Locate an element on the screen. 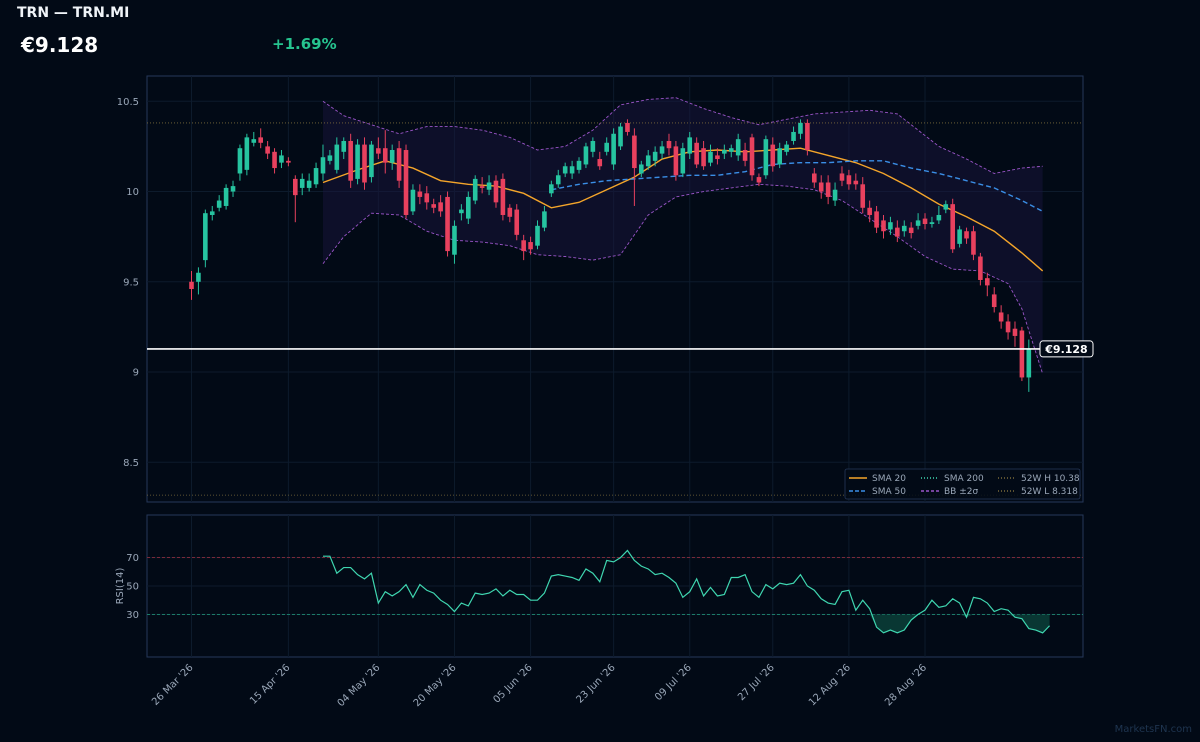 The image size is (1200, 742). x-tick-label: 20 May '26 is located at coordinates (435, 685).